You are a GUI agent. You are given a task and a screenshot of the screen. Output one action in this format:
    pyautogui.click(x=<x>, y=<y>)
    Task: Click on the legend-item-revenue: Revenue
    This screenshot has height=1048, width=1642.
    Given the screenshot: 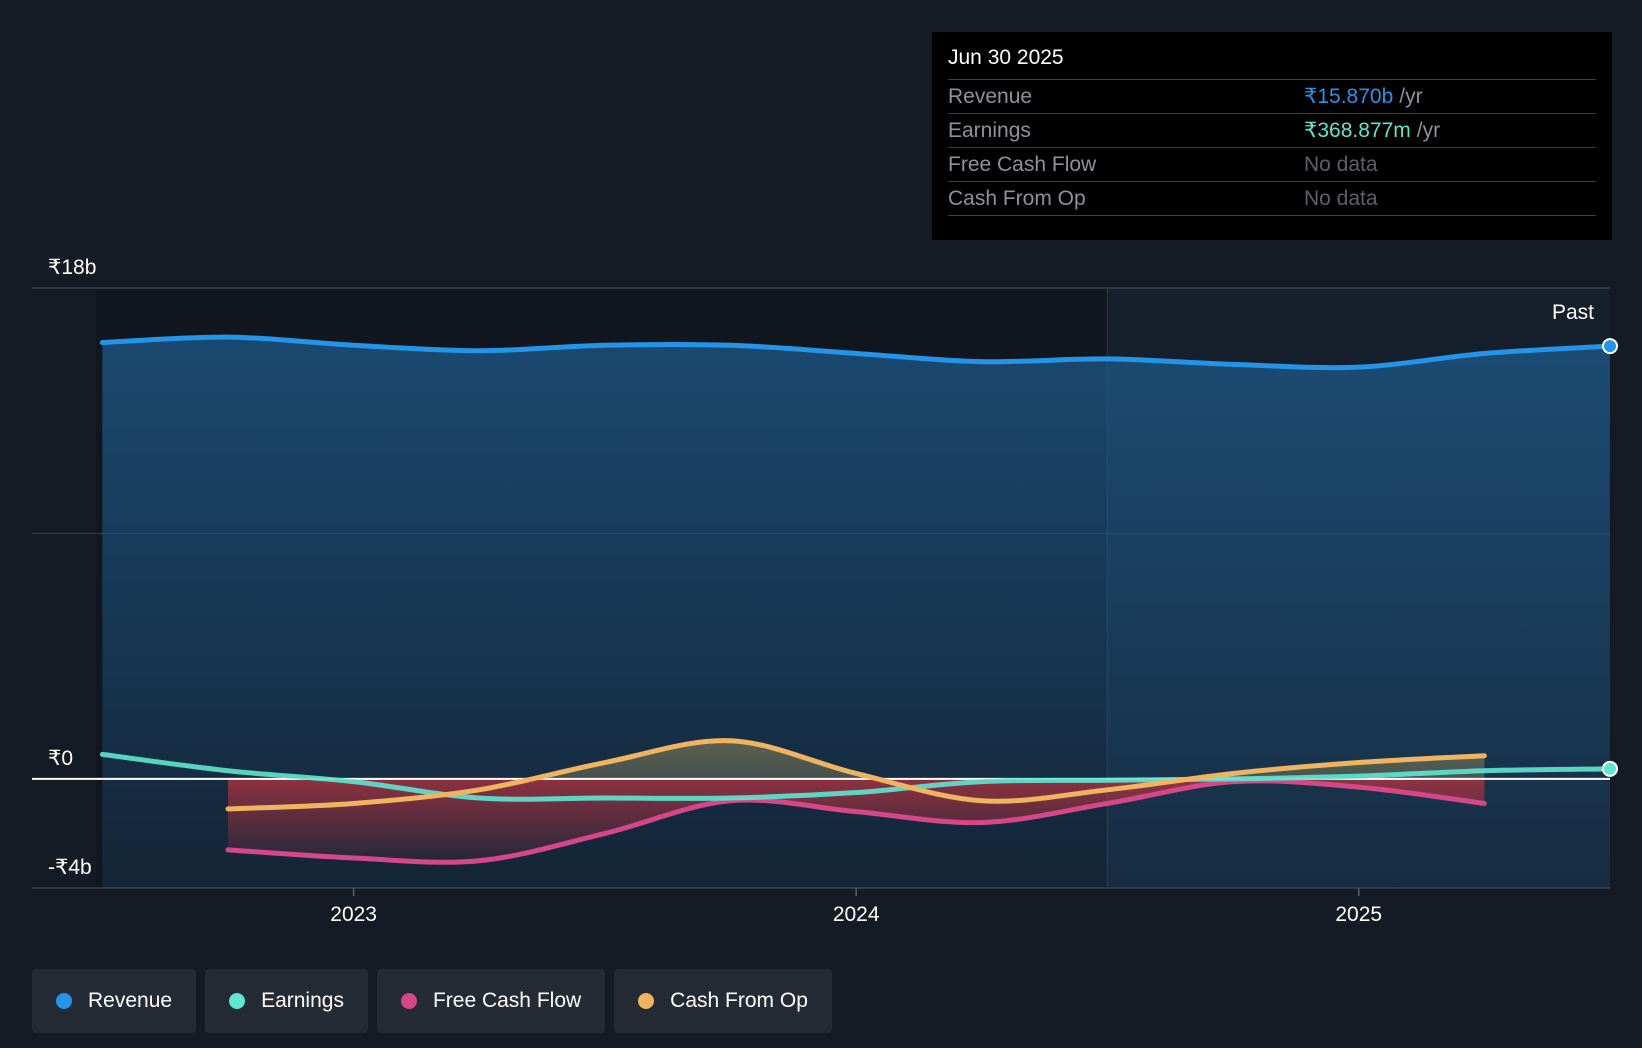 What is the action you would take?
    pyautogui.click(x=114, y=1001)
    